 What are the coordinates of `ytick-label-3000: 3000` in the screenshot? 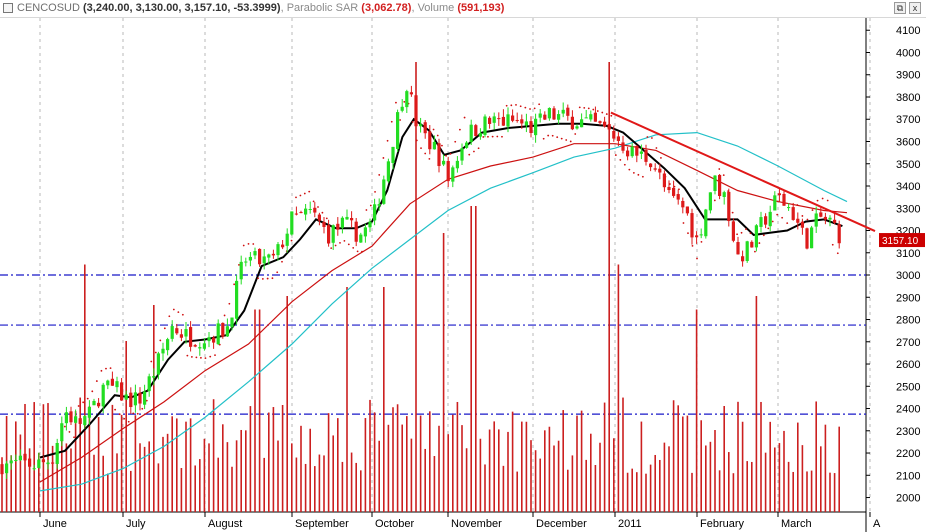 It's located at (908, 276).